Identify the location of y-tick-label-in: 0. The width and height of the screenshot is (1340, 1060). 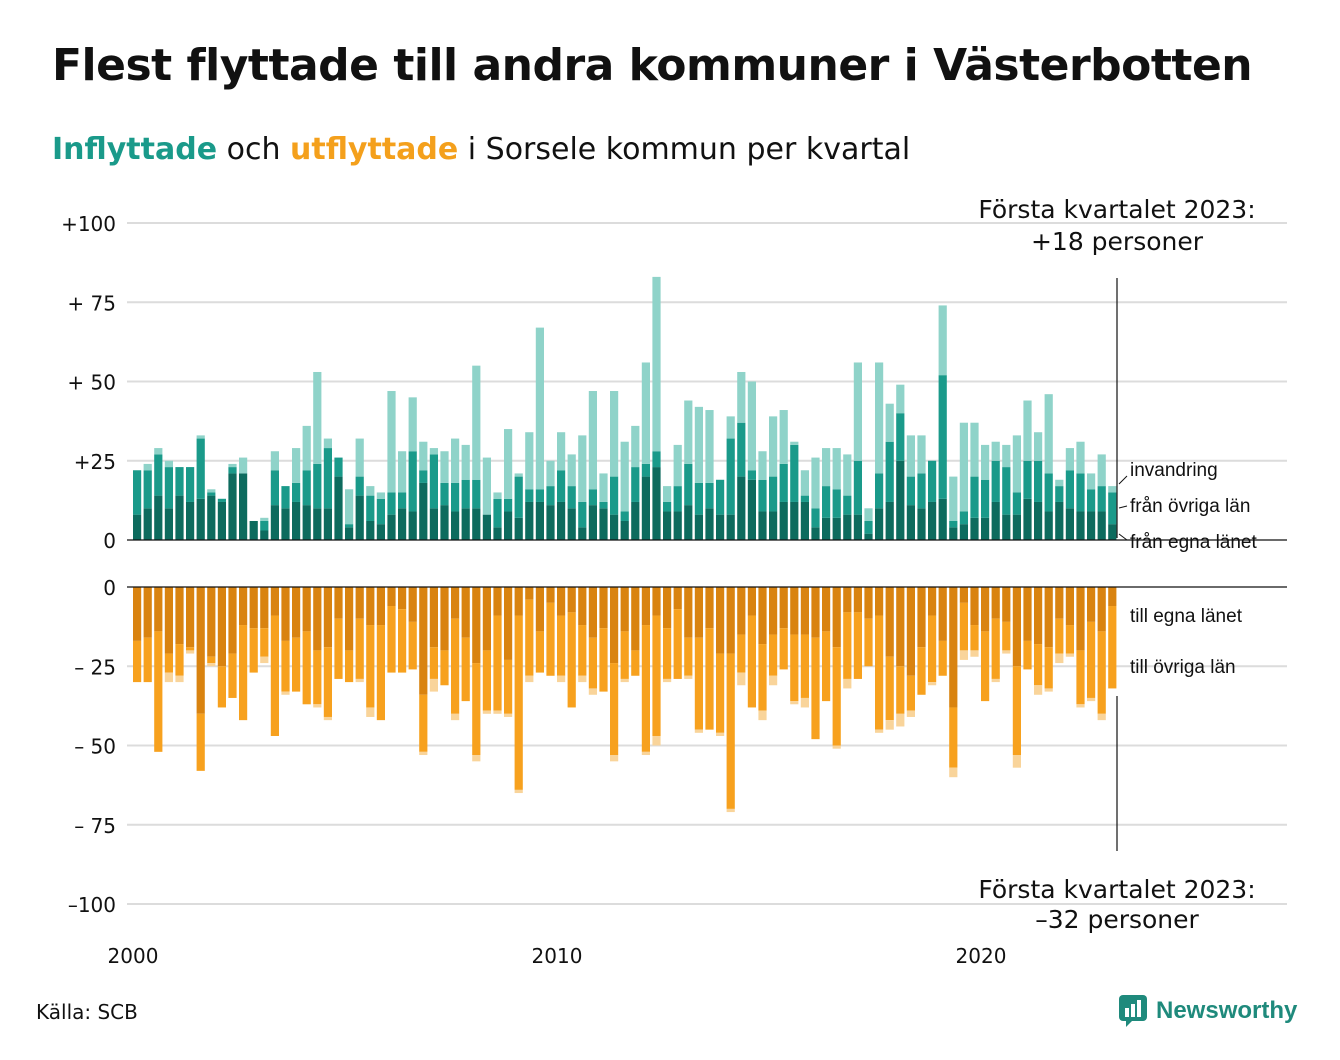
(109, 541).